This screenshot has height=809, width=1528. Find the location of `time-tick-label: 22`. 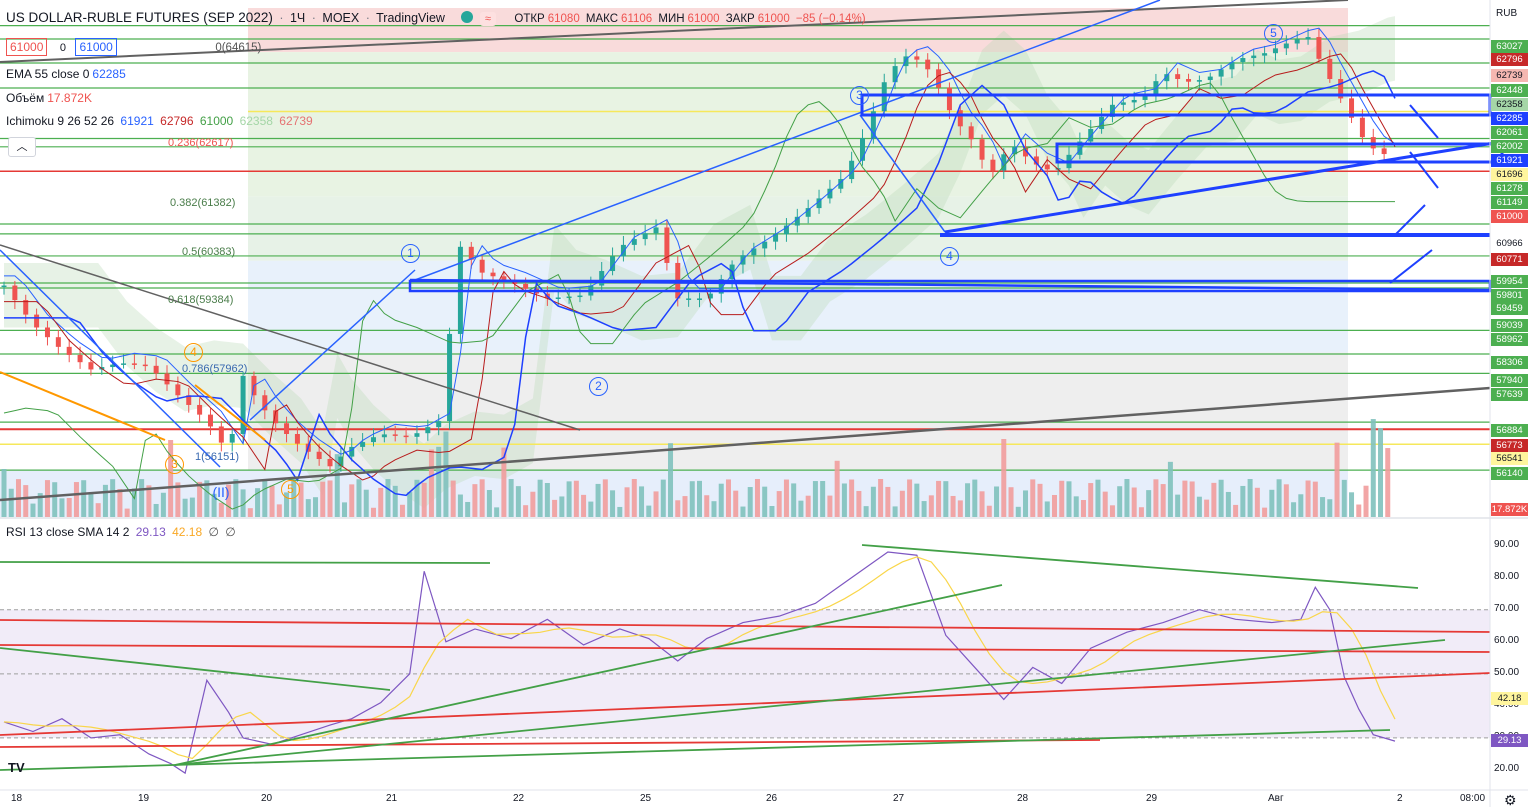

time-tick-label: 22 is located at coordinates (519, 798).